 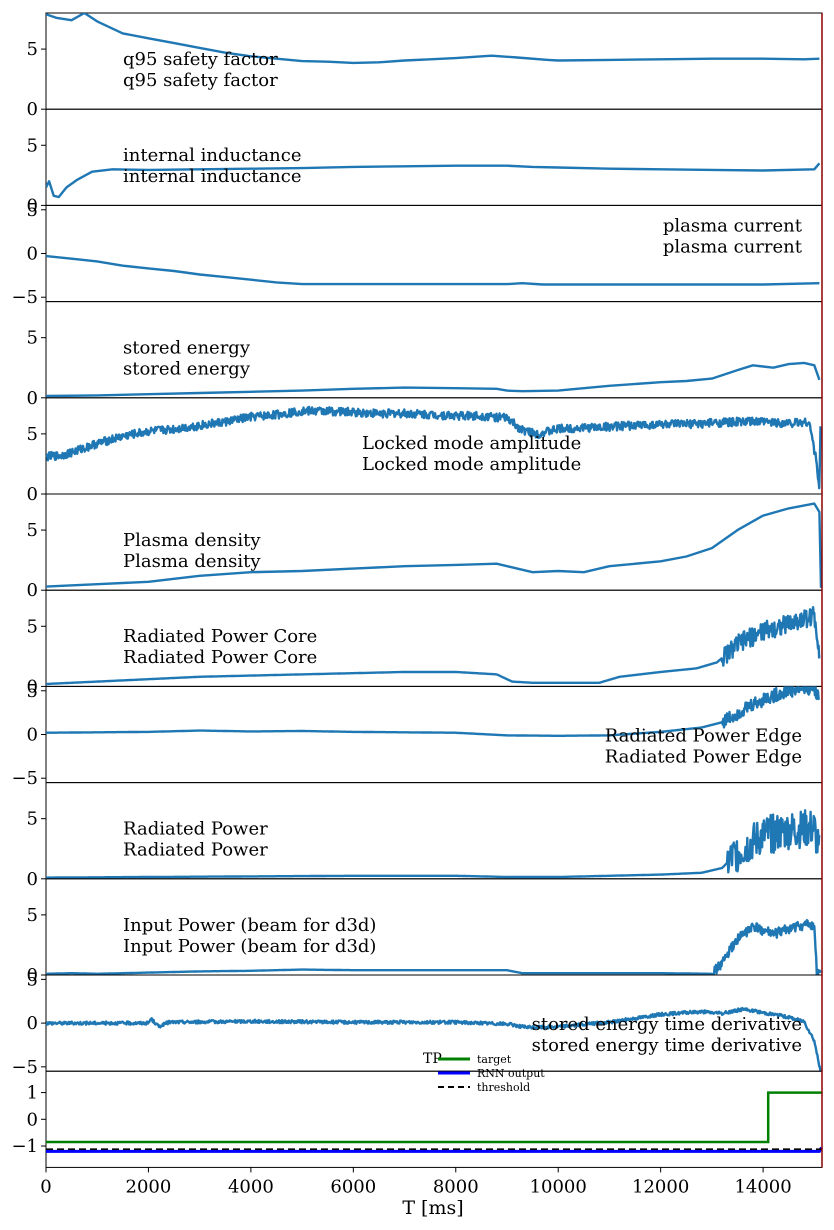 What do you see at coordinates (149, 1186) in the screenshot?
I see `x-tick-label: 2000` at bounding box center [149, 1186].